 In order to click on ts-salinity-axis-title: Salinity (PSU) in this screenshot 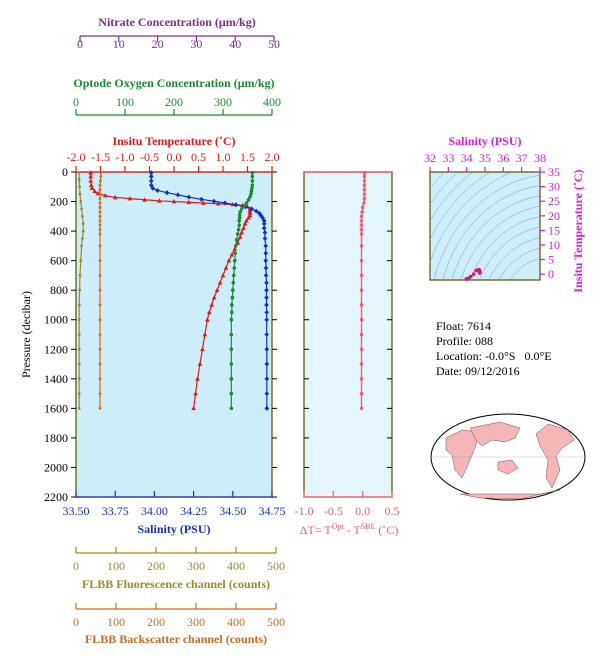, I will do `click(484, 141)`.